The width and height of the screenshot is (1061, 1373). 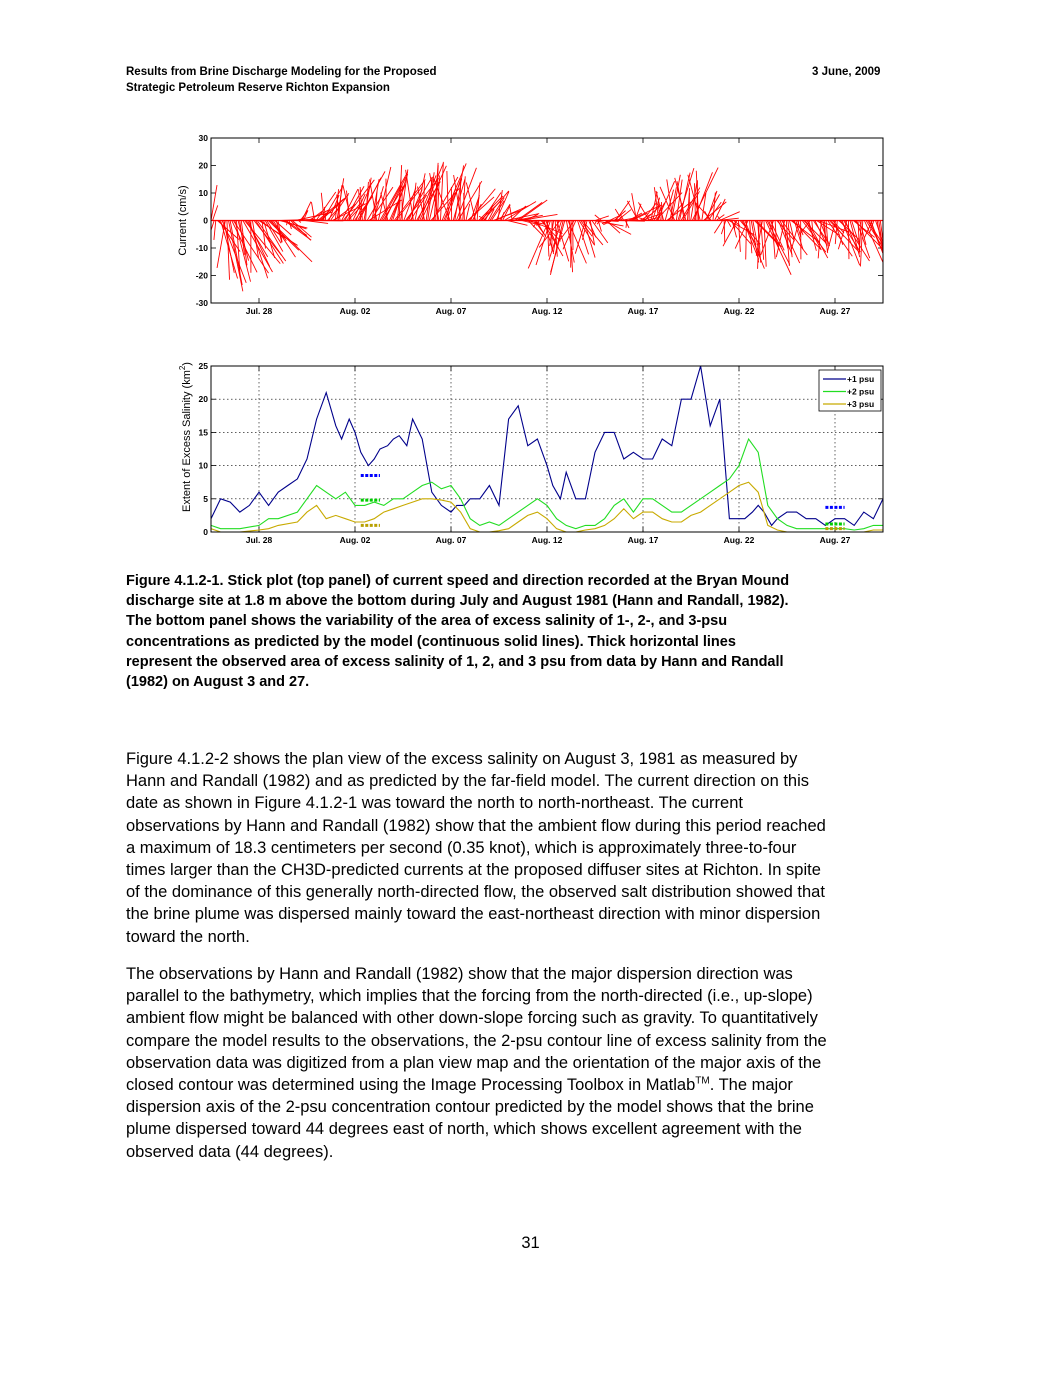 What do you see at coordinates (739, 540) in the screenshot?
I see `x-tick-label: Aug. 22` at bounding box center [739, 540].